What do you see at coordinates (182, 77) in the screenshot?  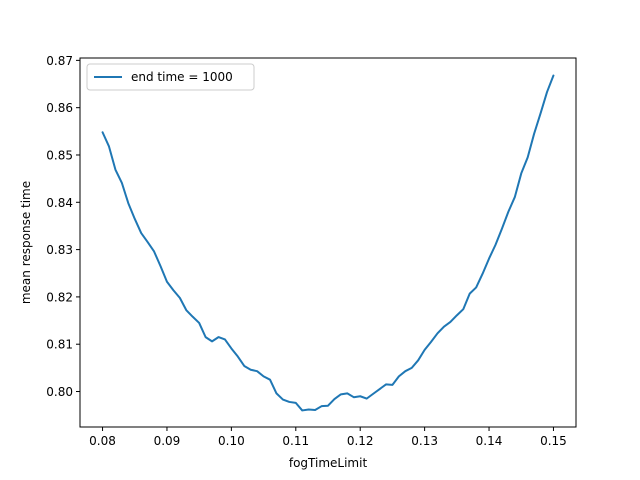 I see `legend-label: end time = 1000` at bounding box center [182, 77].